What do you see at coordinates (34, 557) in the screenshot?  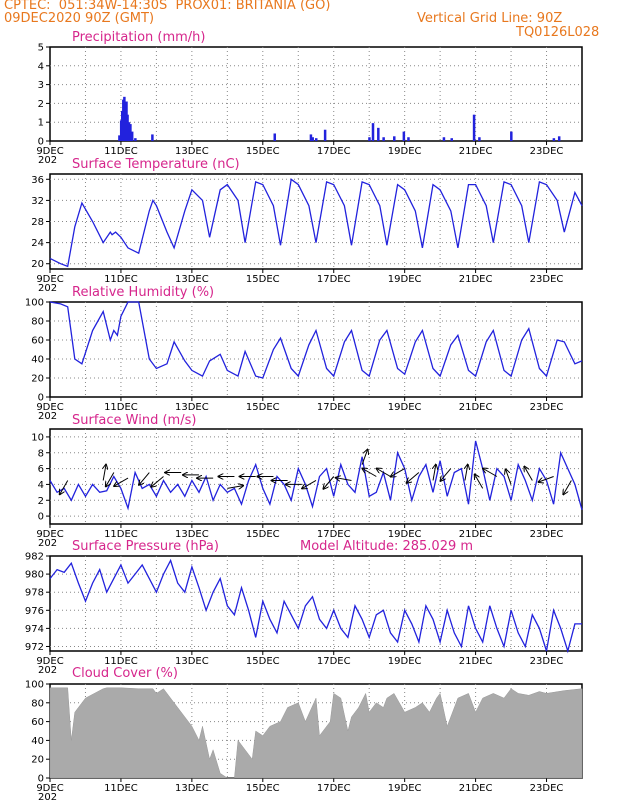 I see `pressure-ytick-label: 982` at bounding box center [34, 557].